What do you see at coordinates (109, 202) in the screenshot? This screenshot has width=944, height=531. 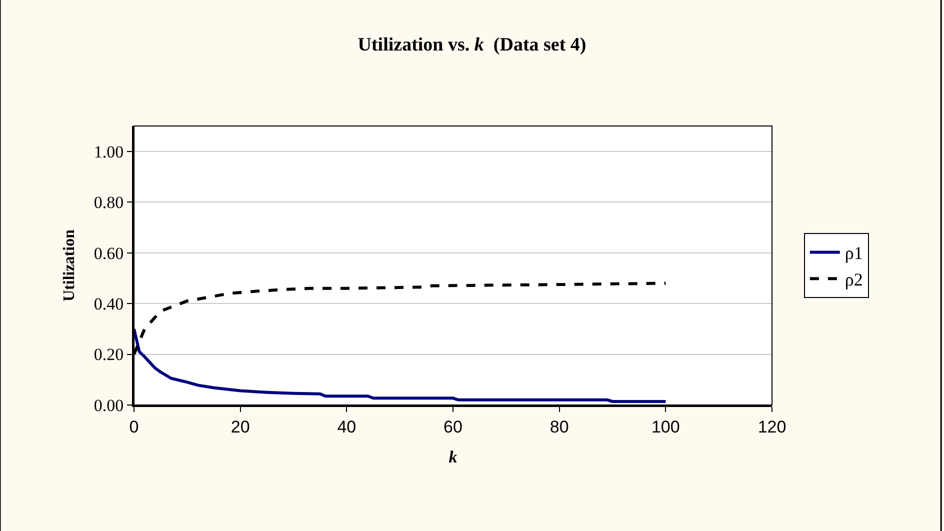 I see `y-tick-label: 0.80` at bounding box center [109, 202].